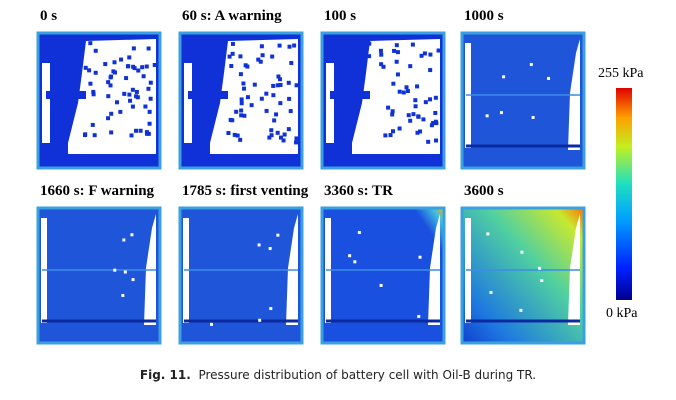 This screenshot has width=676, height=400. Describe the element at coordinates (49, 16) in the screenshot. I see `panel-label: 0 s` at that location.